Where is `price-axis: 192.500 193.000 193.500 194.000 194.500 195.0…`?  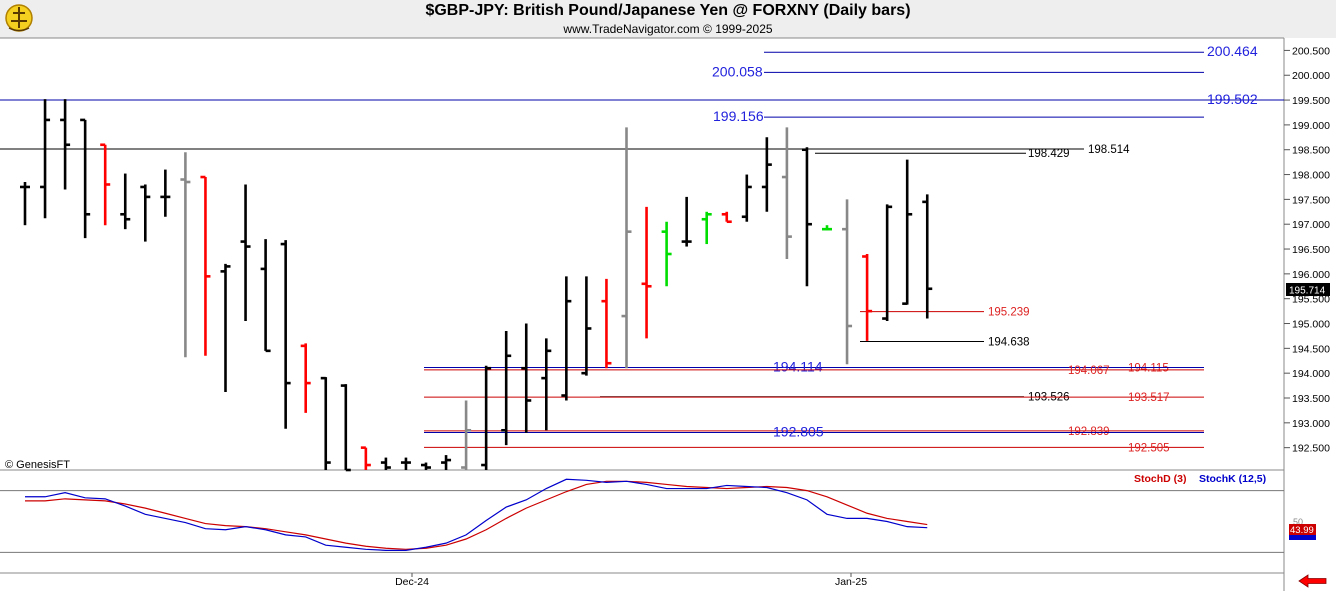 price-axis: 192.500 193.000 193.500 194.000 194.500 195.0… is located at coordinates (1307, 250).